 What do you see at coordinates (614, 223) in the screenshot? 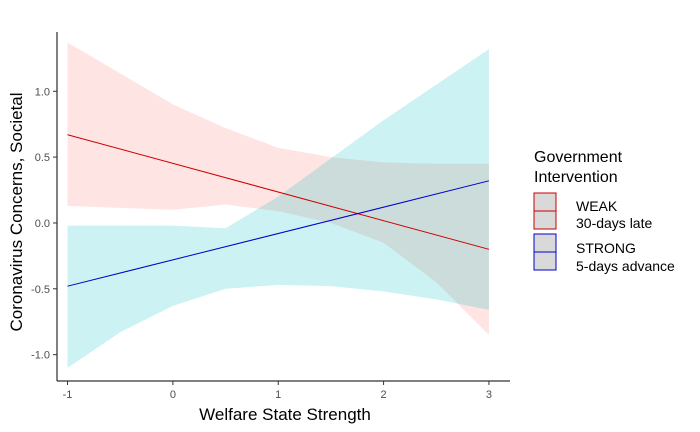
I see `legend-sublabel-weak: 30-days late` at bounding box center [614, 223].